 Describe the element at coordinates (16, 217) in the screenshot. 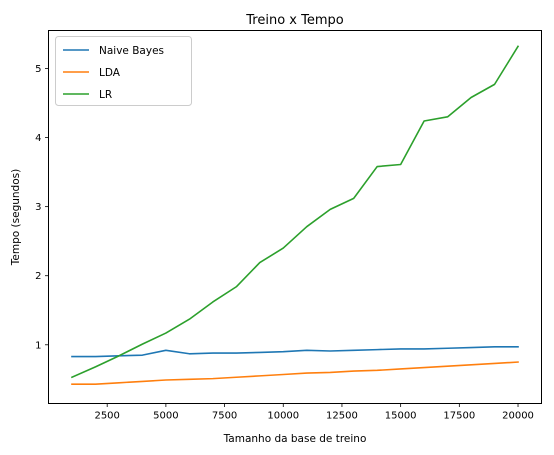

I see `y-axis-label: Tempo (segundos)` at that location.